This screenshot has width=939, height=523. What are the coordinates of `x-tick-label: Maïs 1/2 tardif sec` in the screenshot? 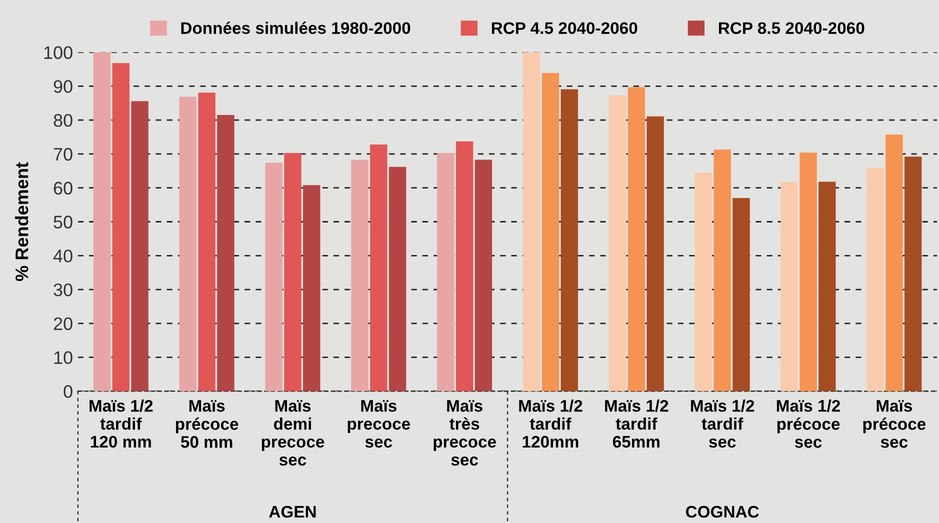 It's located at (722, 424).